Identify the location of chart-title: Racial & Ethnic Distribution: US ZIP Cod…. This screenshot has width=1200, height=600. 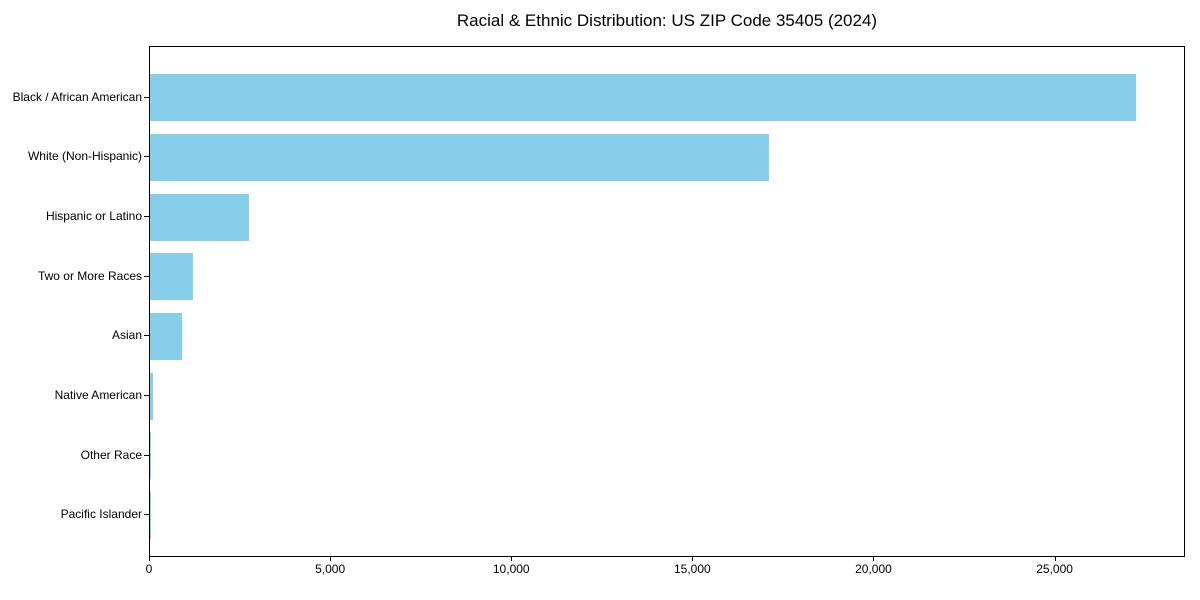
(667, 20).